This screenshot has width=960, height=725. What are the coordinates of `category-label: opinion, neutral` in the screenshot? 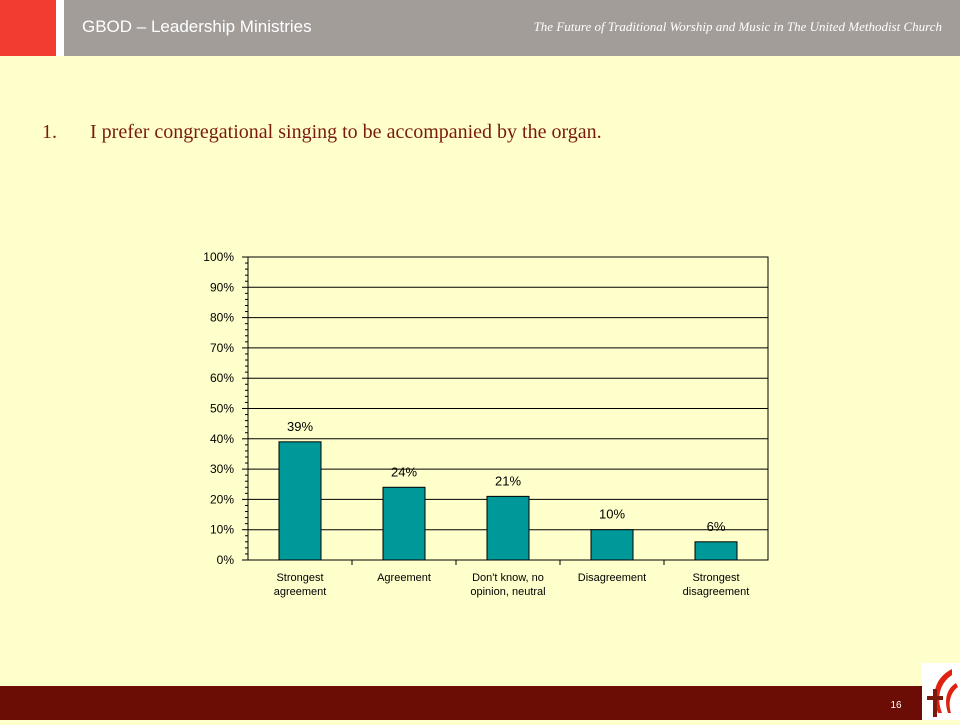 It's located at (507, 592).